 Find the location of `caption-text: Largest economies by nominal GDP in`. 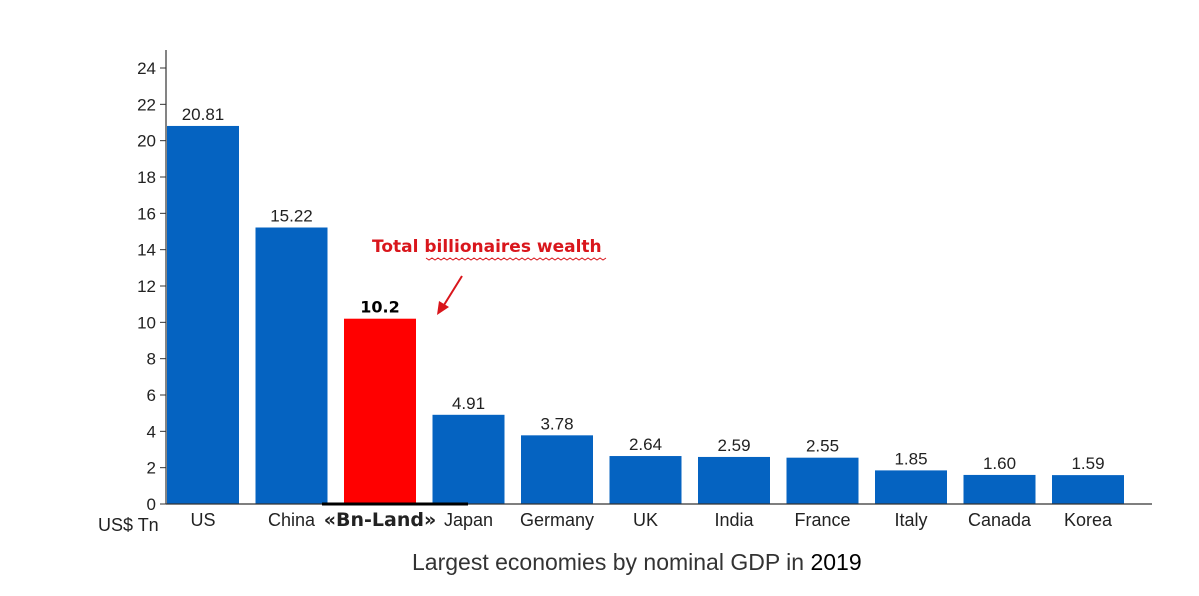

caption-text: Largest economies by nominal GDP in is located at coordinates (611, 562).